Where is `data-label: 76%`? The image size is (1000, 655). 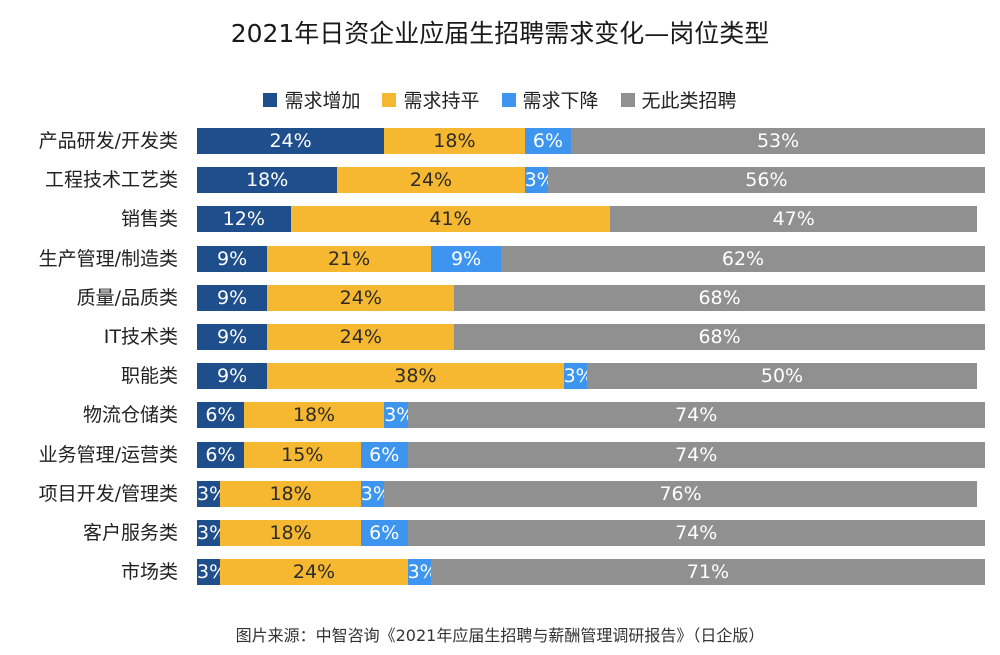 data-label: 76% is located at coordinates (680, 493).